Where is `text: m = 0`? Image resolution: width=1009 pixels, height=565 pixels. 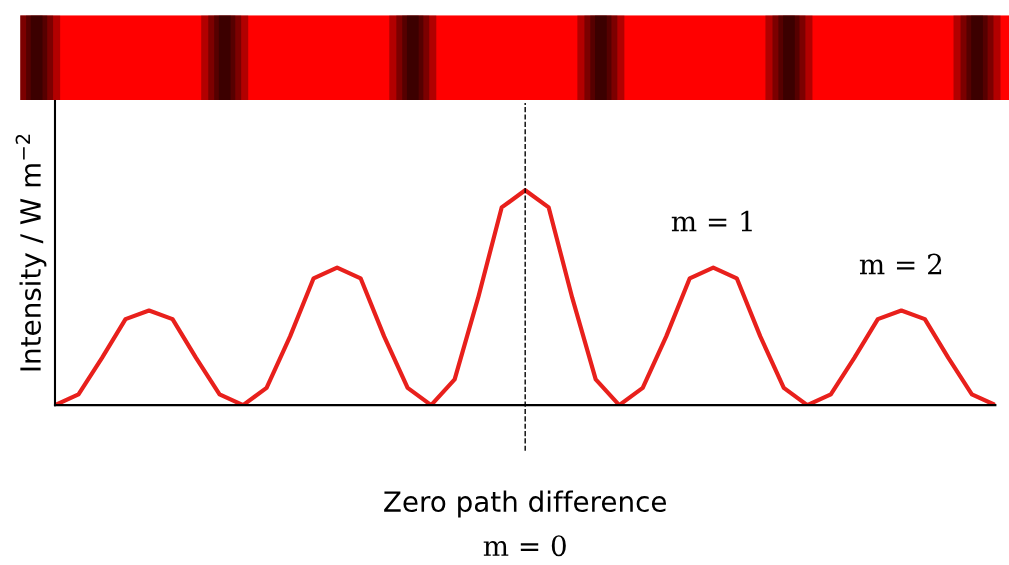 text: m = 0 is located at coordinates (524, 546).